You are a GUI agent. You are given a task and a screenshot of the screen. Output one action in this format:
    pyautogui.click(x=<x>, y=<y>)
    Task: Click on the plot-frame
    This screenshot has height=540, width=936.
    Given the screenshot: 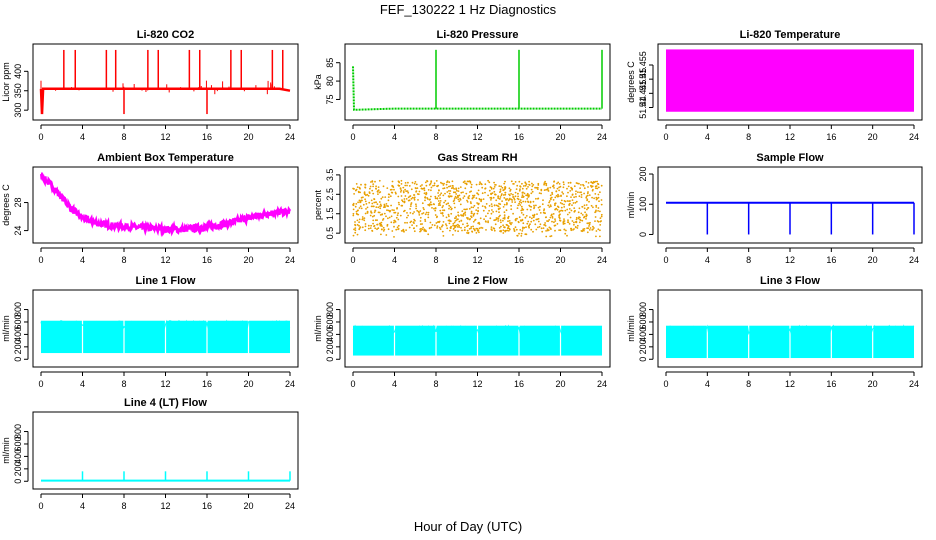 What is the action you would take?
    pyautogui.click(x=790, y=328)
    